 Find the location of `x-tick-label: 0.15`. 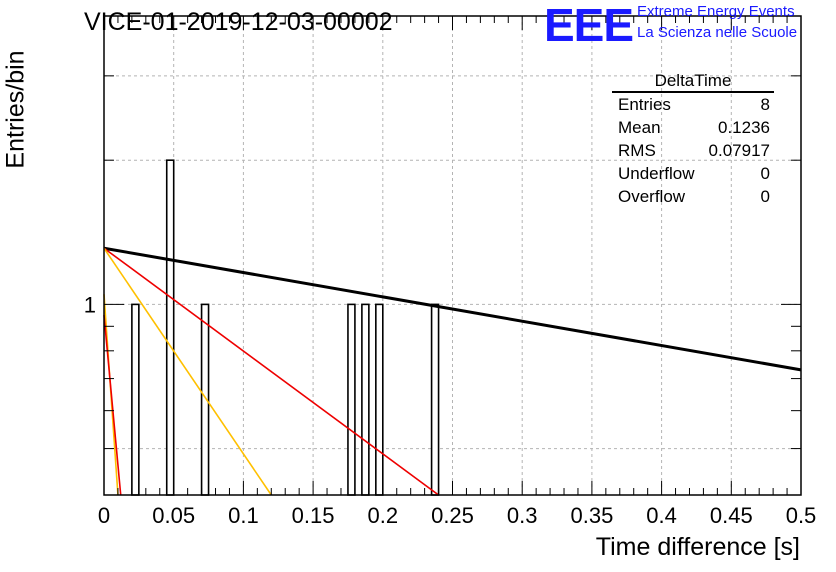

x-tick-label: 0.15 is located at coordinates (313, 515).